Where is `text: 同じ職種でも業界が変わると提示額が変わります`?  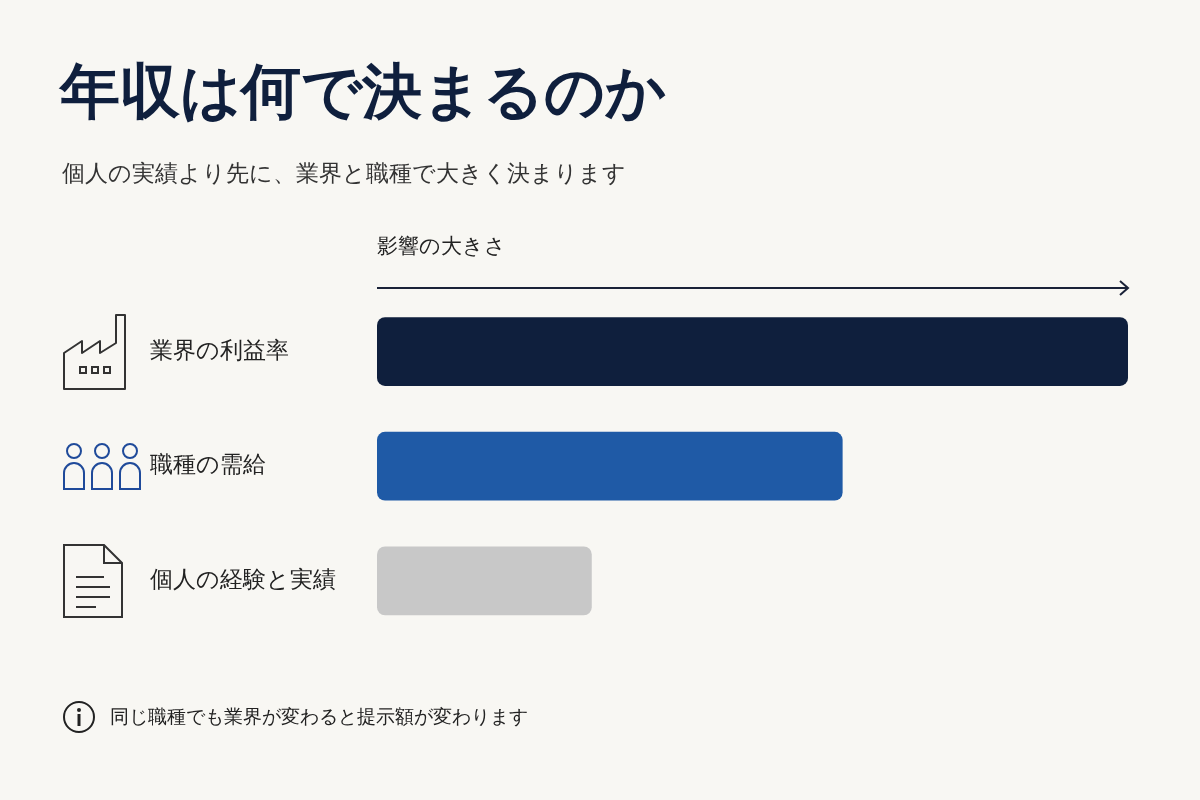 text: 同じ職種でも業界が変わると提示額が変わります is located at coordinates (319, 716).